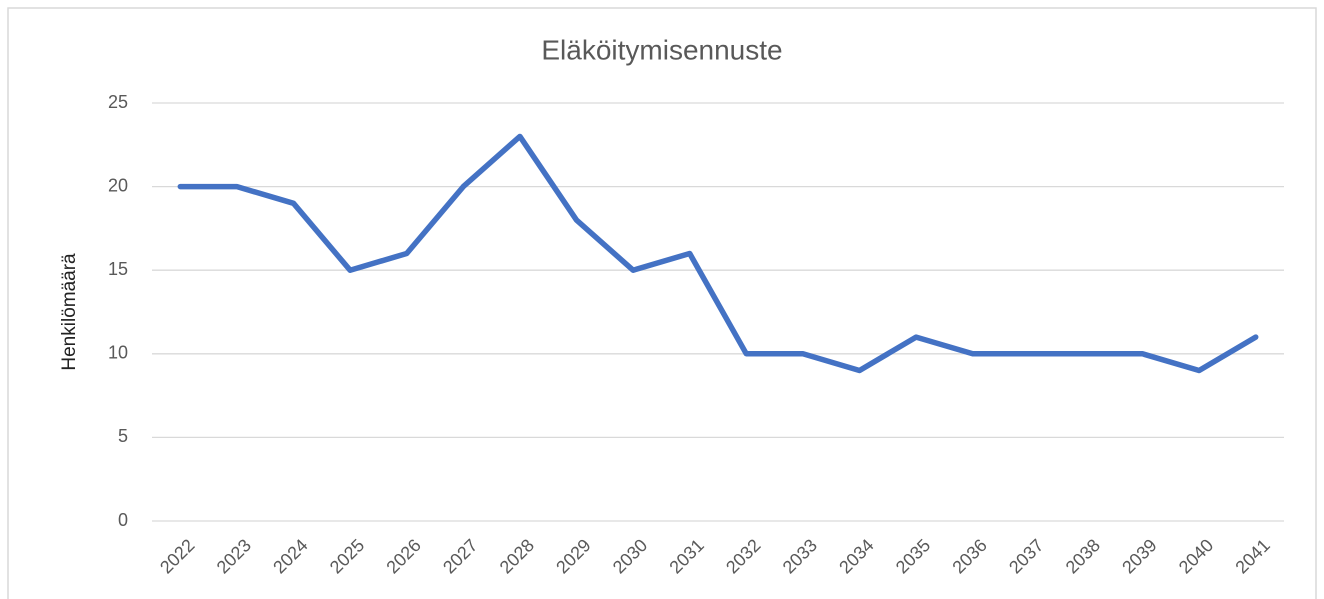 The image size is (1324, 599). I want to click on y-tick-label: 5, so click(123, 436).